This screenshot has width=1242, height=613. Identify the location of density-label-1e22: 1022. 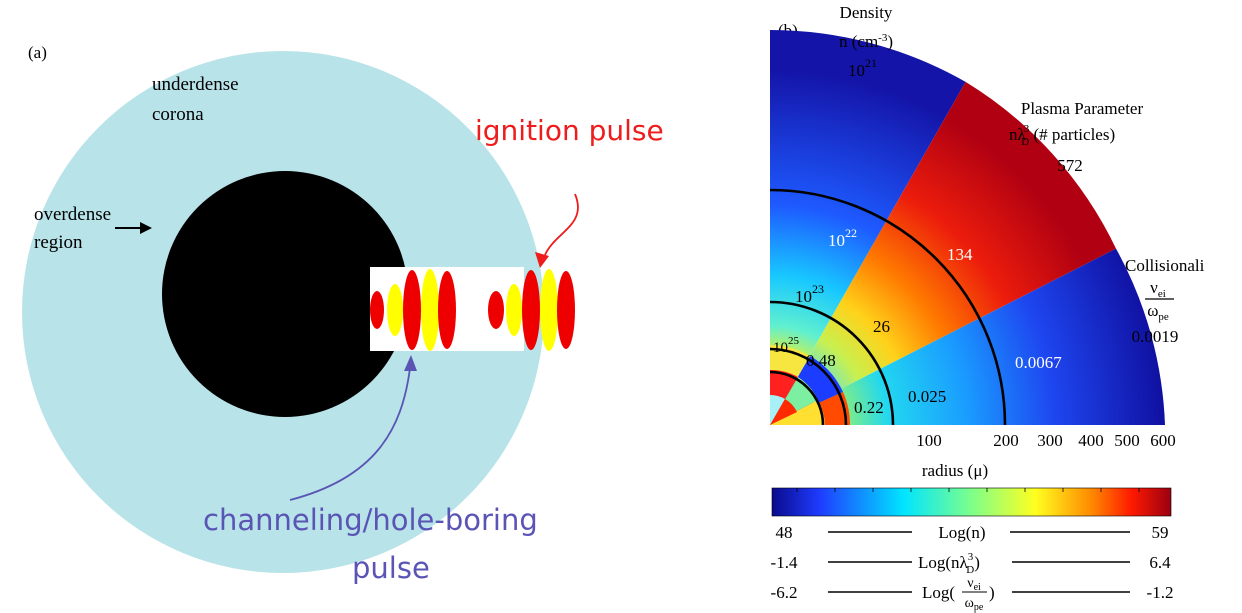
(842, 238).